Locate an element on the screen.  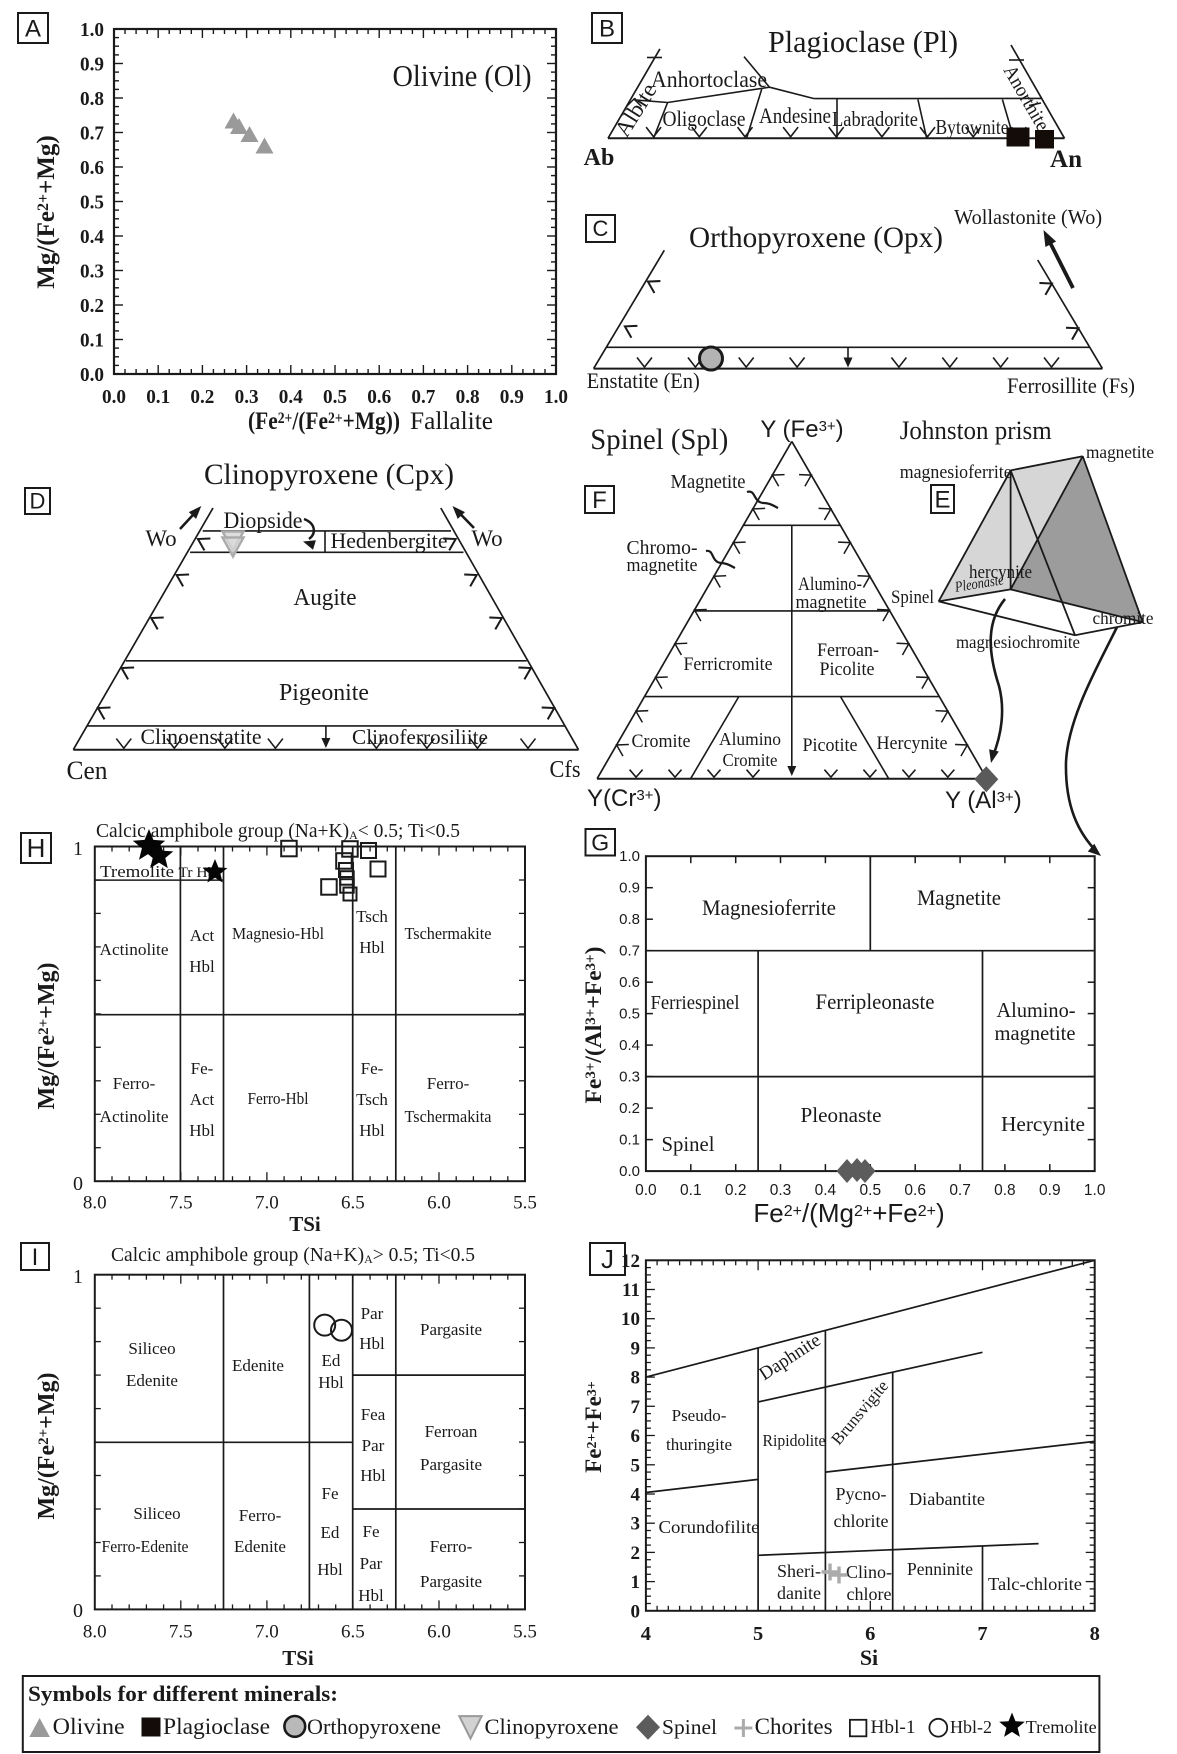
svg-text: Ab is located at coordinates (599, 158).